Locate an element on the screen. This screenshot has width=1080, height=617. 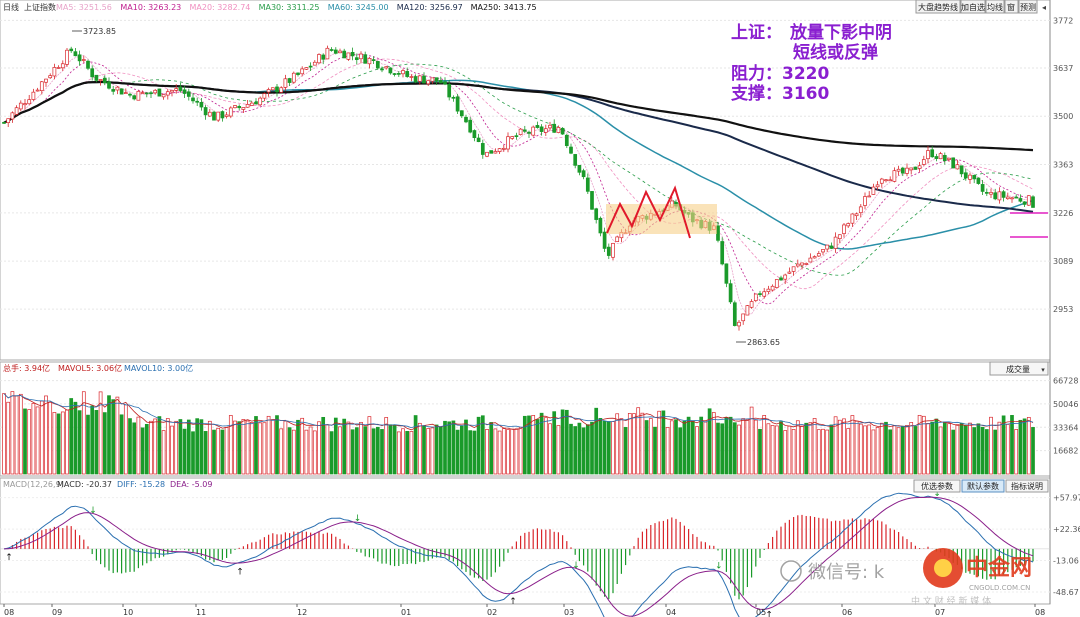
volume-select-label: 成交量 is located at coordinates (1018, 369).